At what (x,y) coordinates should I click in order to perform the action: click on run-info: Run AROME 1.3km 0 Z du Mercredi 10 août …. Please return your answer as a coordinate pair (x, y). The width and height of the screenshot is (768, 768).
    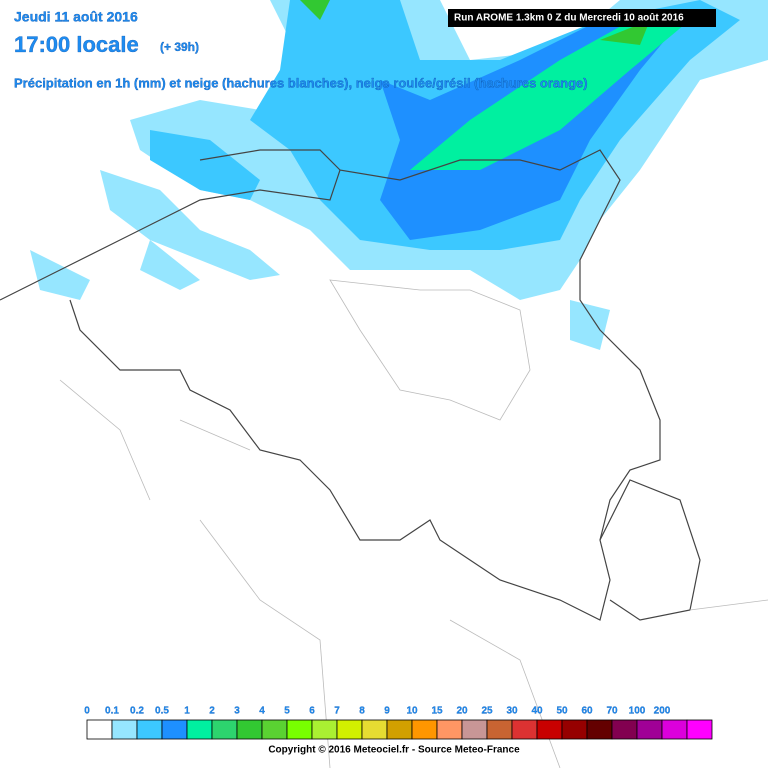
    Looking at the image, I should click on (569, 18).